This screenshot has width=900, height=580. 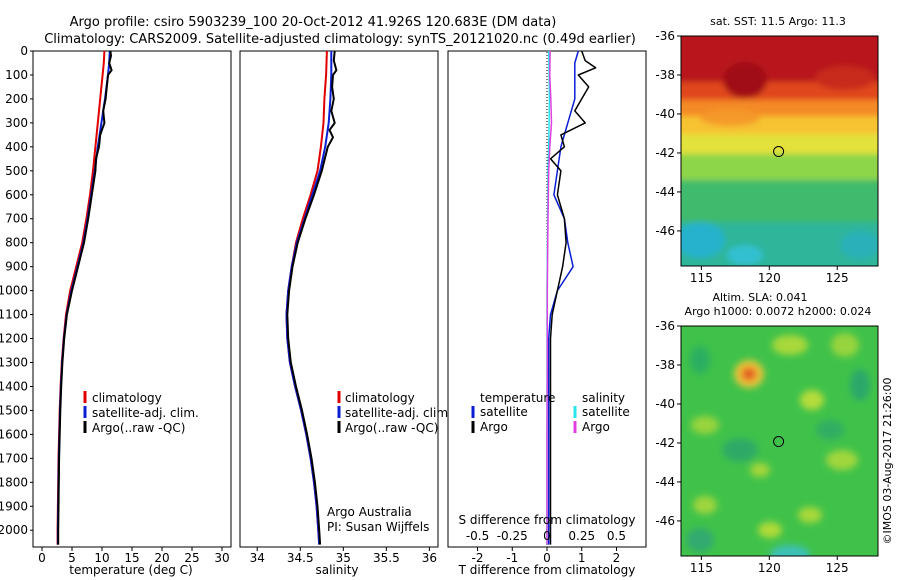 What do you see at coordinates (517, 398) in the screenshot?
I see `legend-title-temperature: temperature` at bounding box center [517, 398].